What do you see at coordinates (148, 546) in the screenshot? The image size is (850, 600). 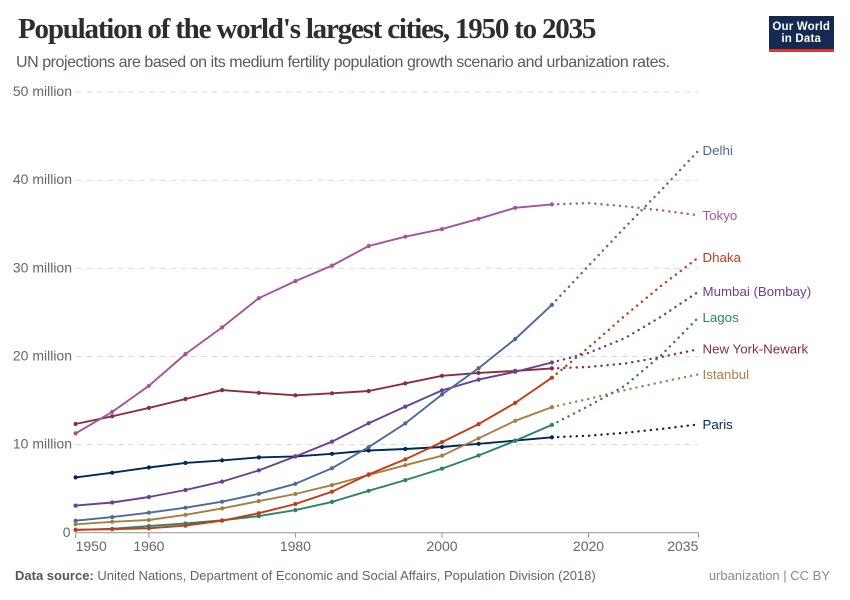 I see `svg-text: 1960` at bounding box center [148, 546].